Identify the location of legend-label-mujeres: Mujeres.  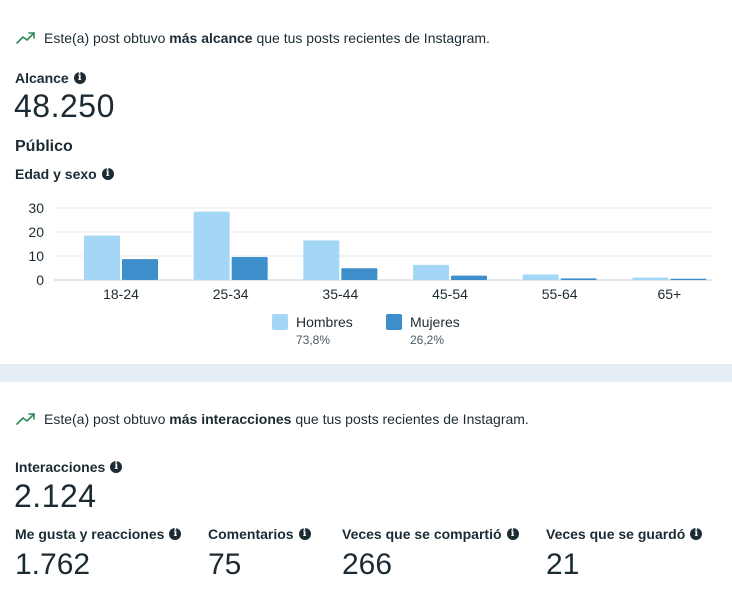
(435, 322).